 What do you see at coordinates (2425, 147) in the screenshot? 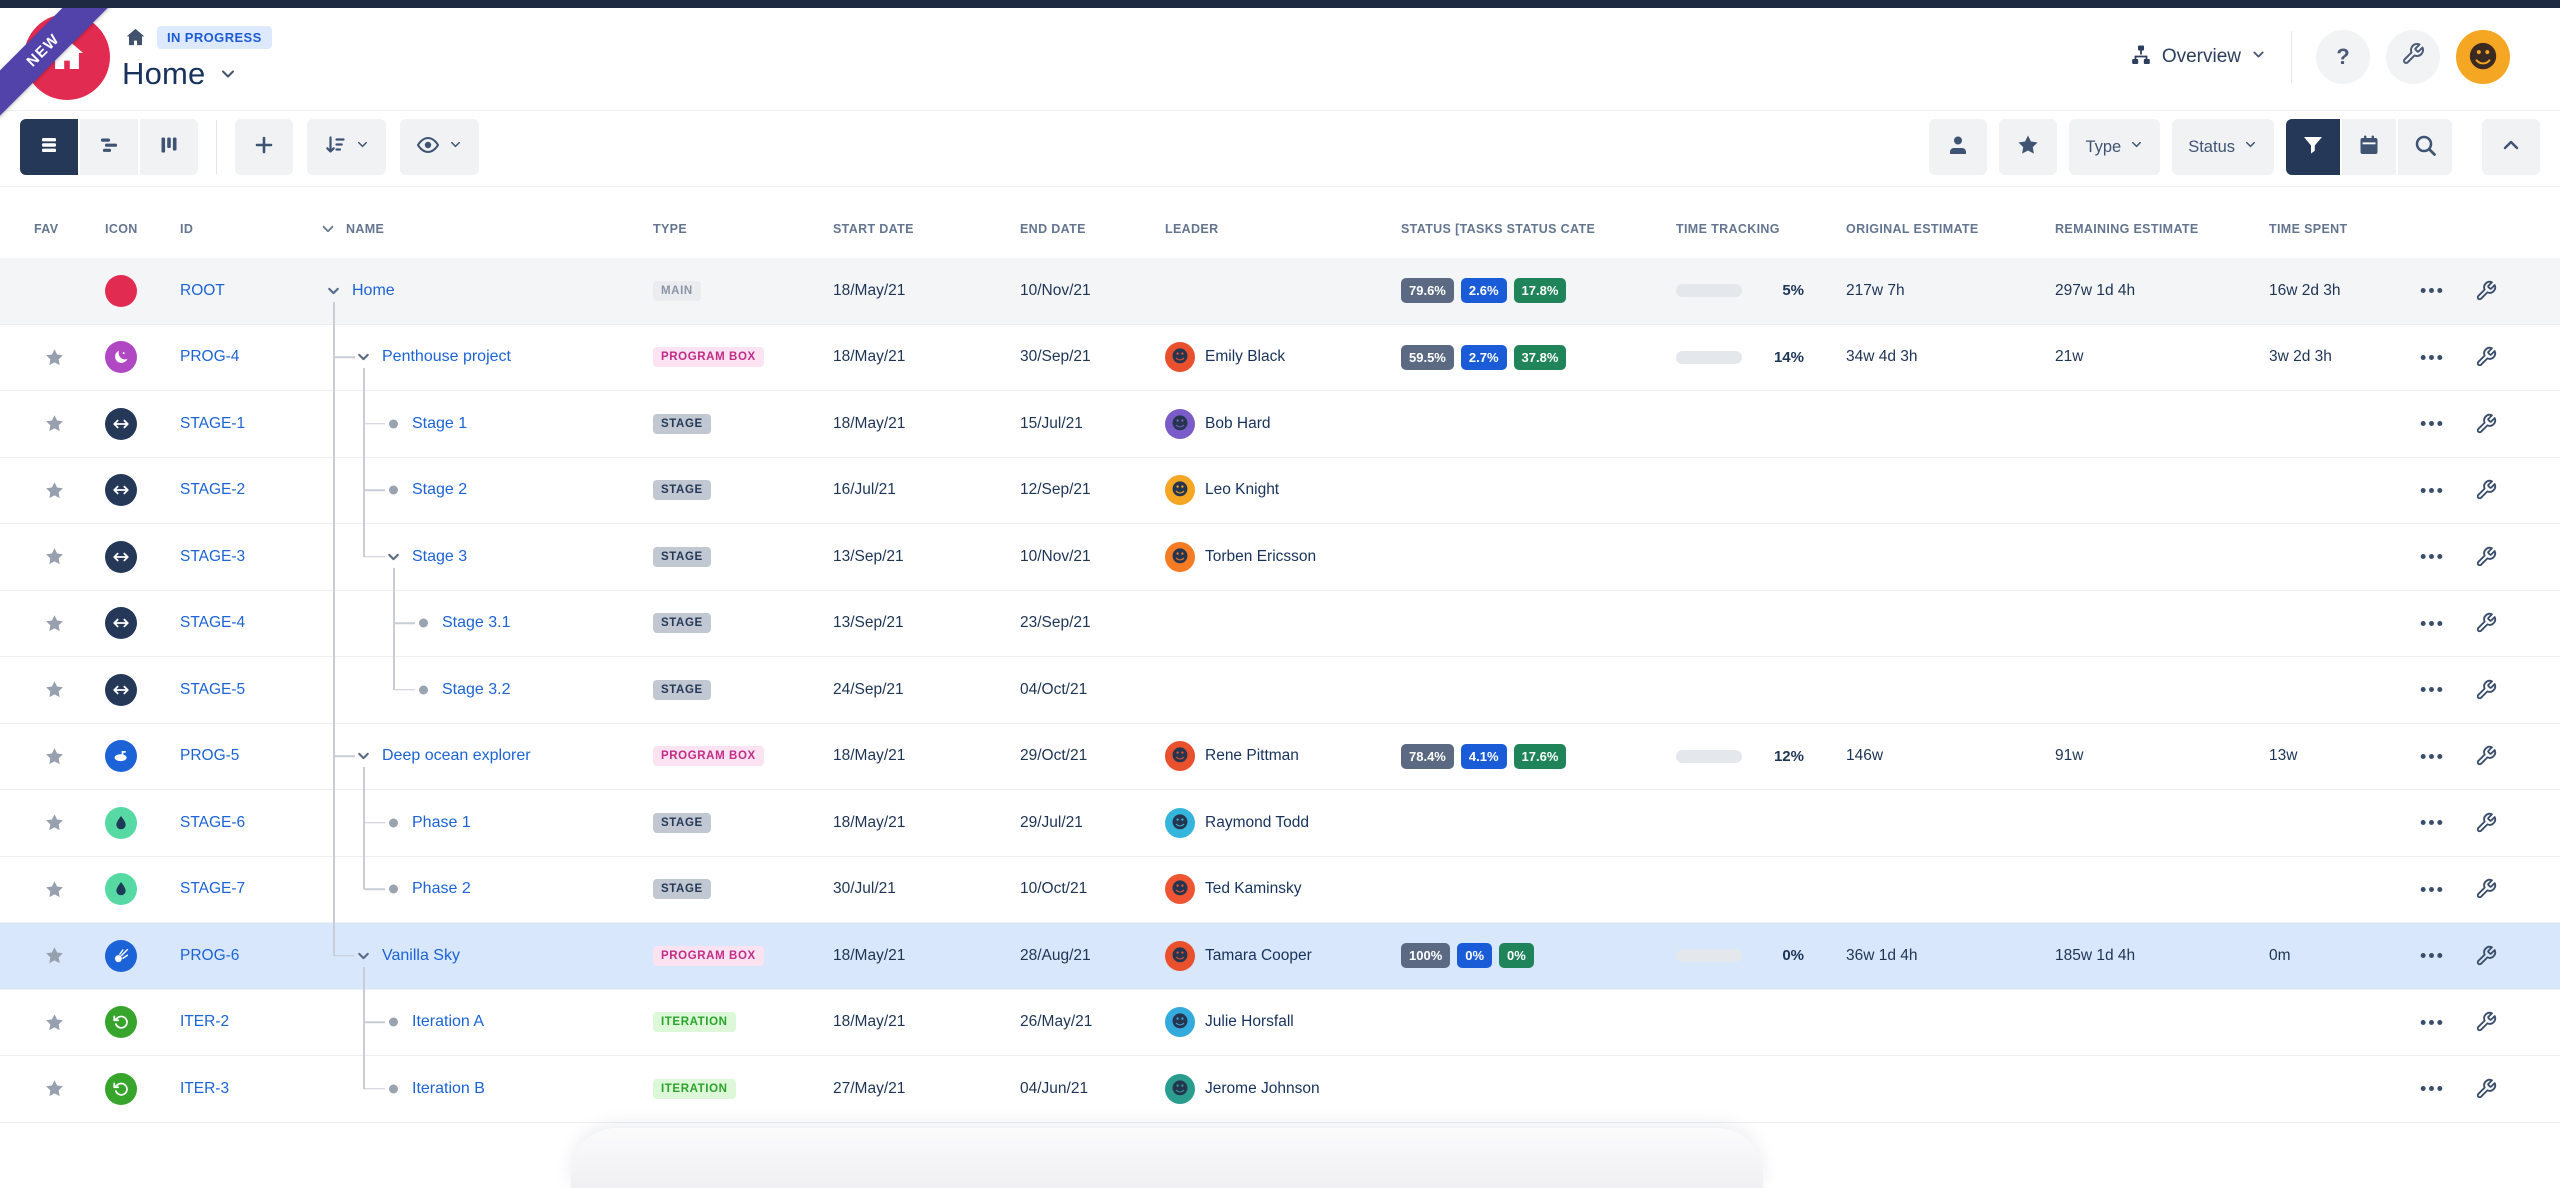
I see `search-button` at bounding box center [2425, 147].